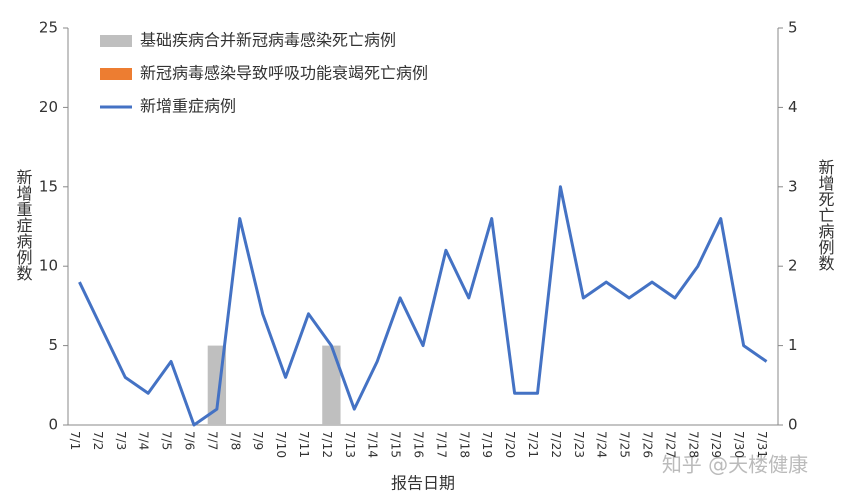 This screenshot has height=500, width=846. Describe the element at coordinates (188, 106) in the screenshot. I see `legend-label: 新增重症病例` at that location.